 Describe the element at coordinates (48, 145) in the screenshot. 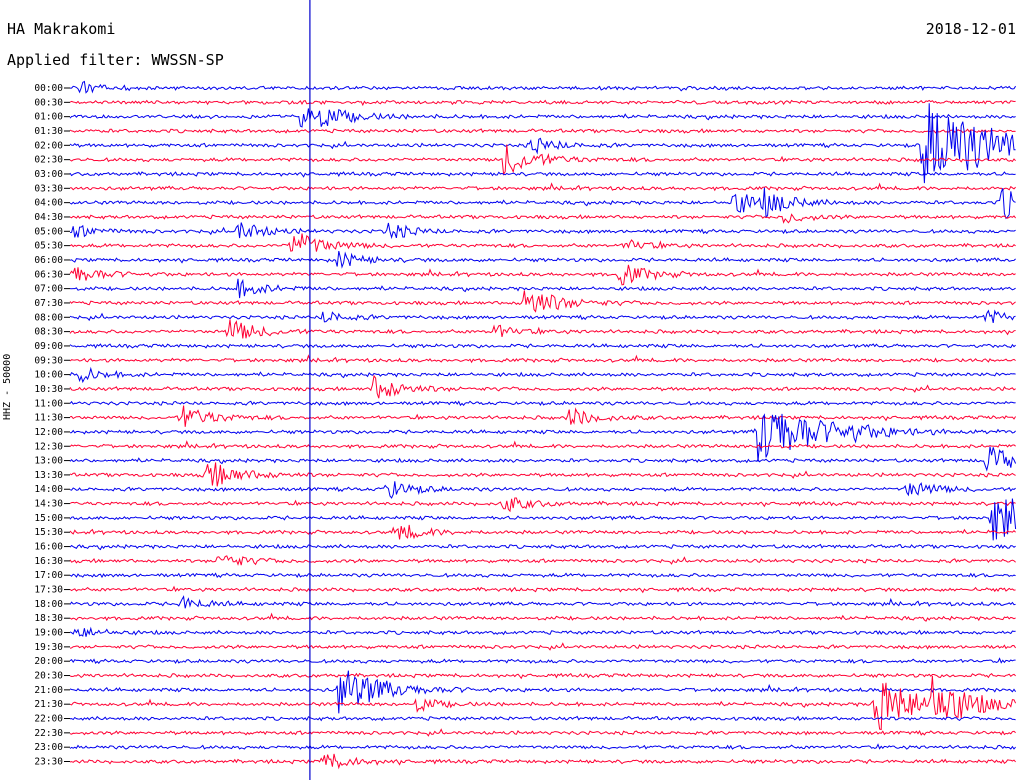

I see `row-time-label: 02:00` at that location.